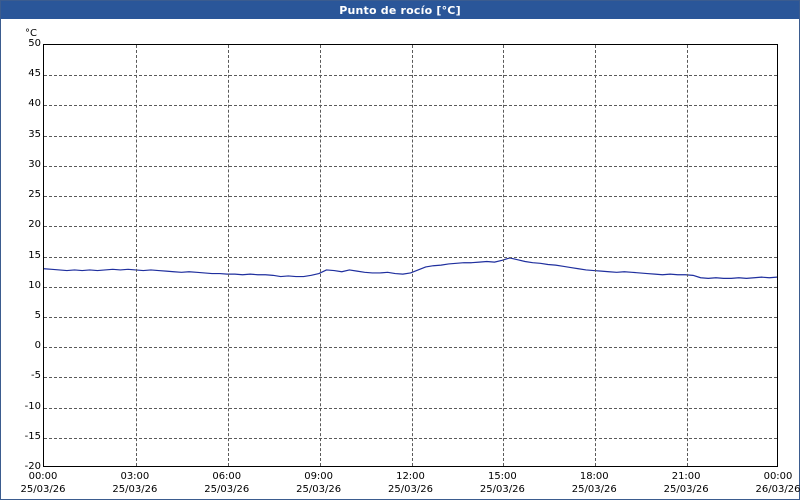  What do you see at coordinates (32, 406) in the screenshot?
I see `y-axis-tick-label: -10` at bounding box center [32, 406].